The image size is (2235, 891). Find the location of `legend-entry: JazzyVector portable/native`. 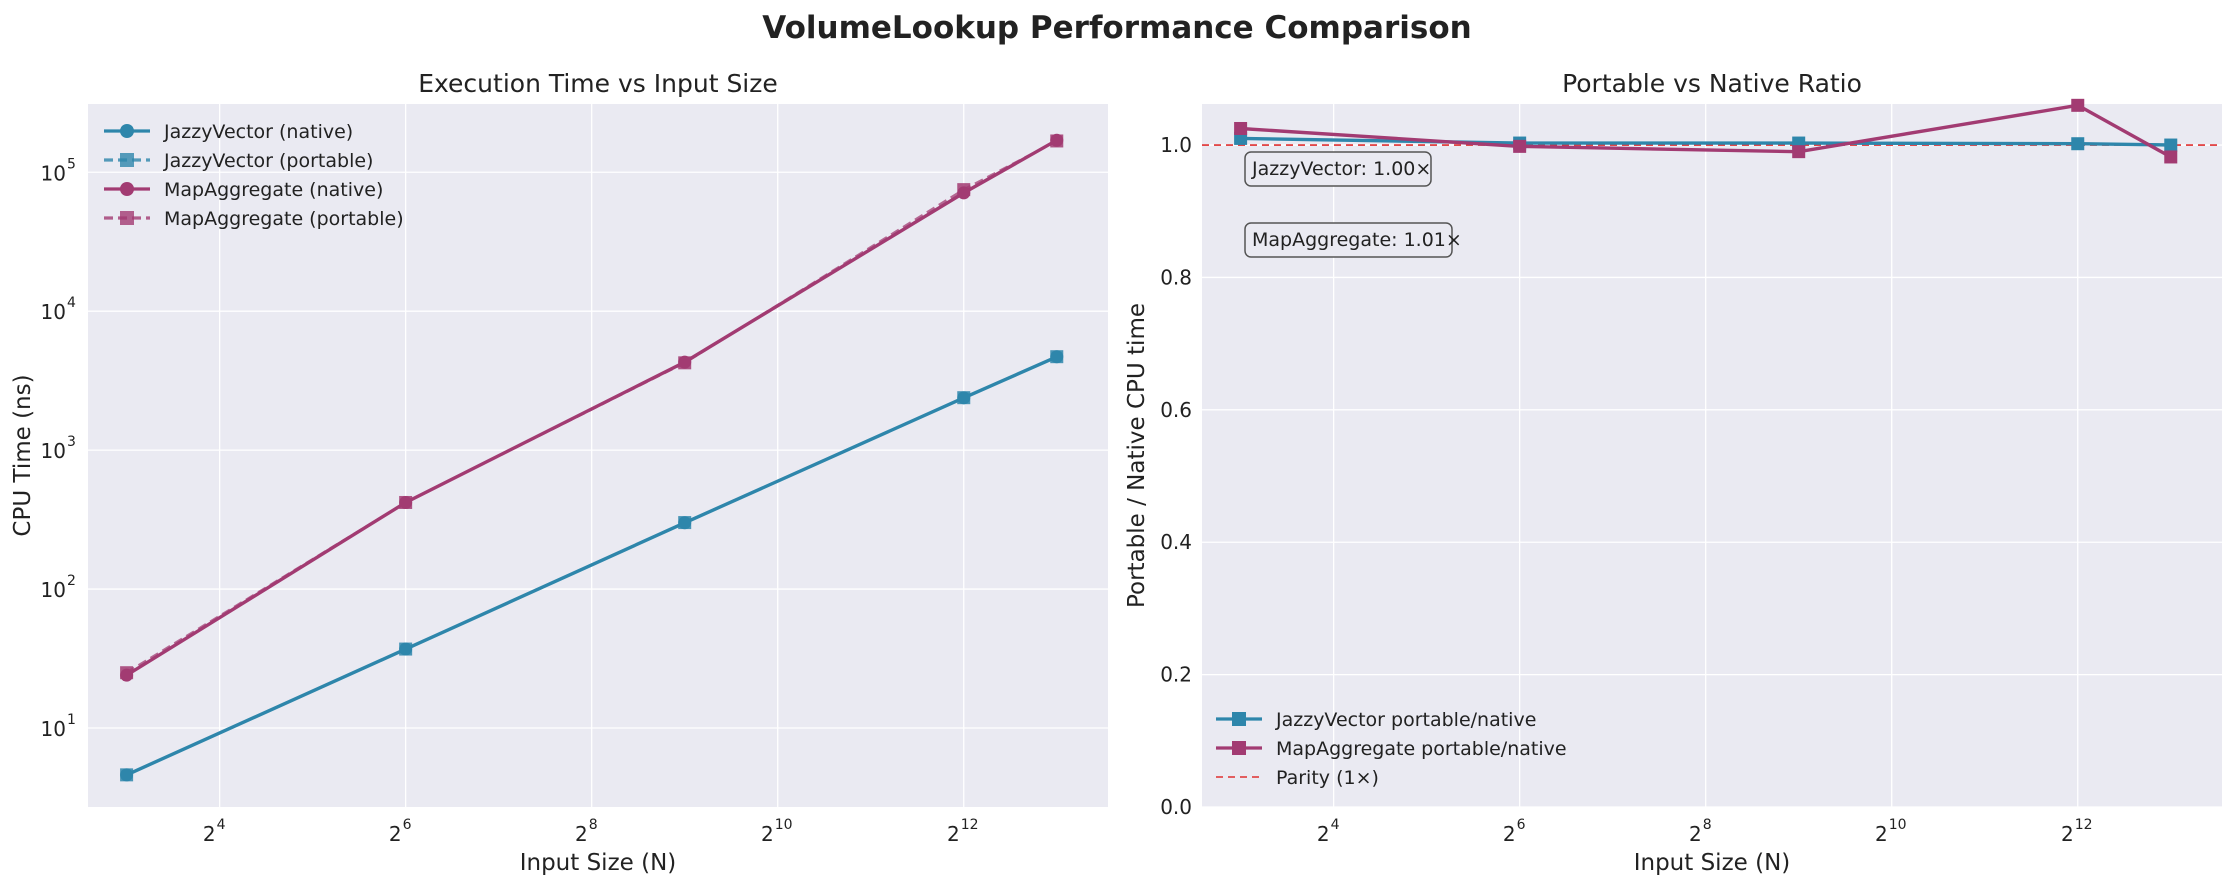

legend-entry: JazzyVector portable/native is located at coordinates (1376, 720).